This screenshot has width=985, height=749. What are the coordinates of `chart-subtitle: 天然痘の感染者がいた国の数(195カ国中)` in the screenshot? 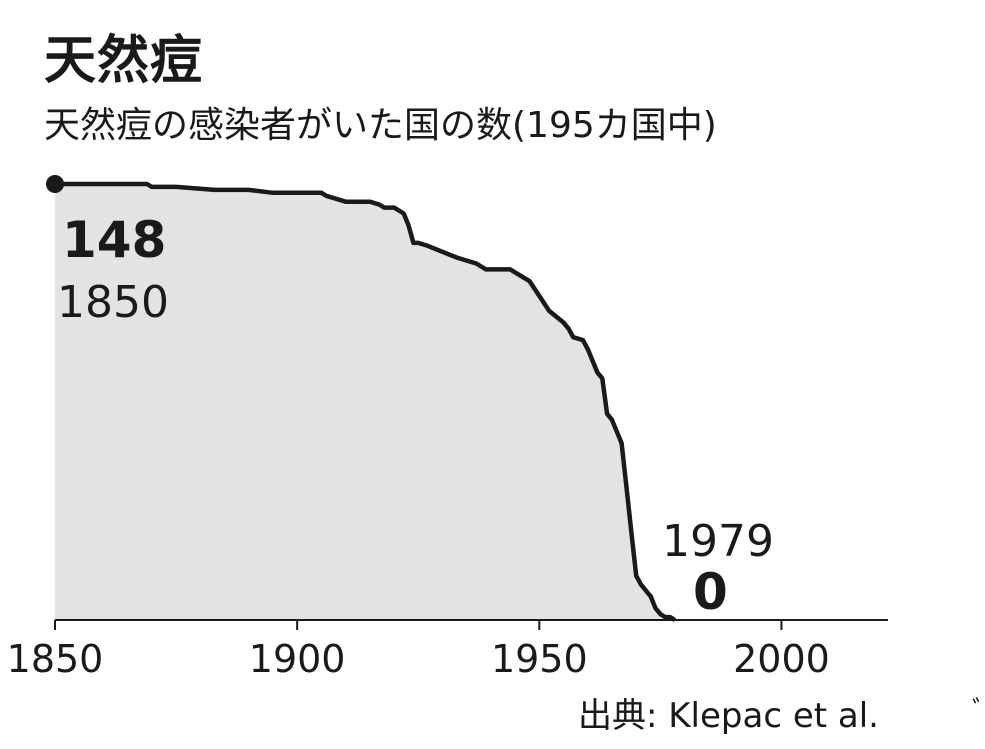 It's located at (380, 125).